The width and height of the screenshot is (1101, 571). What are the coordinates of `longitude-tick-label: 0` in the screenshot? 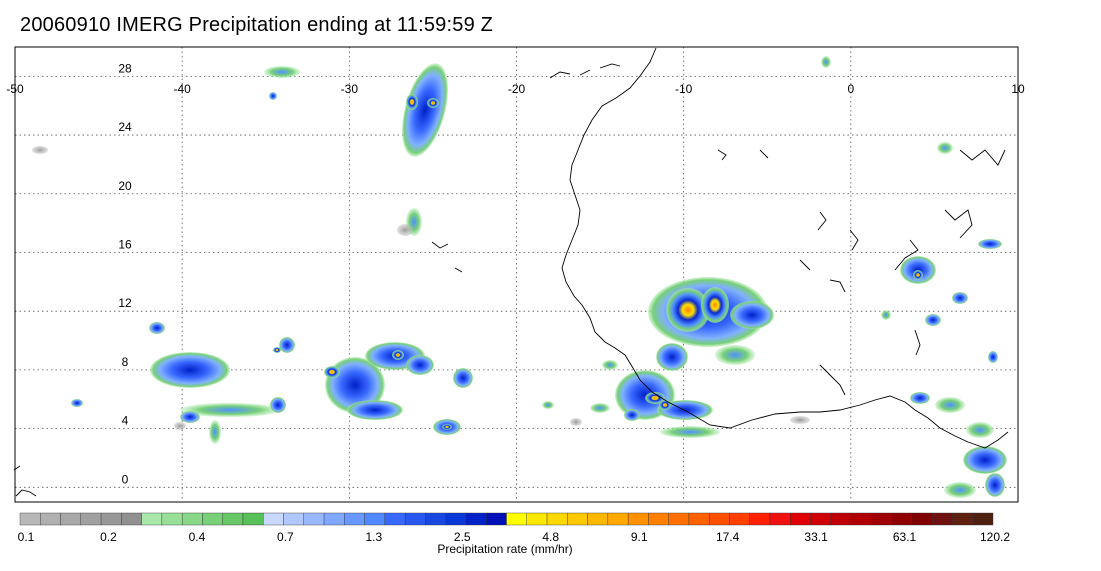 It's located at (850, 89).